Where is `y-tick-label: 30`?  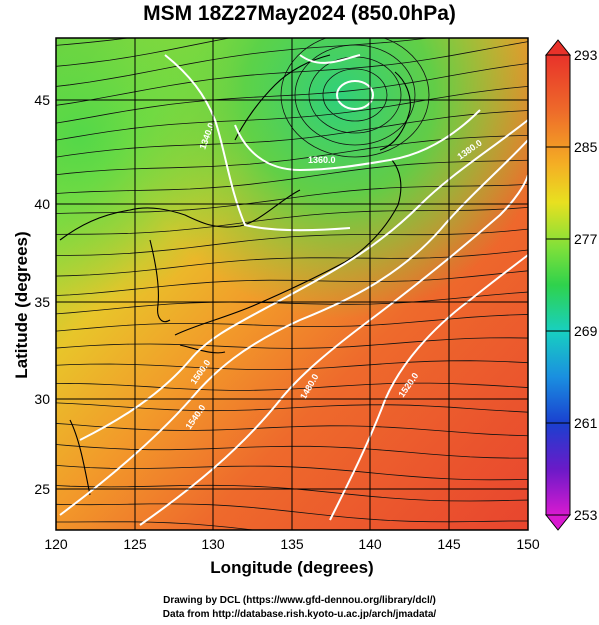 y-tick-label: 30 is located at coordinates (42, 399).